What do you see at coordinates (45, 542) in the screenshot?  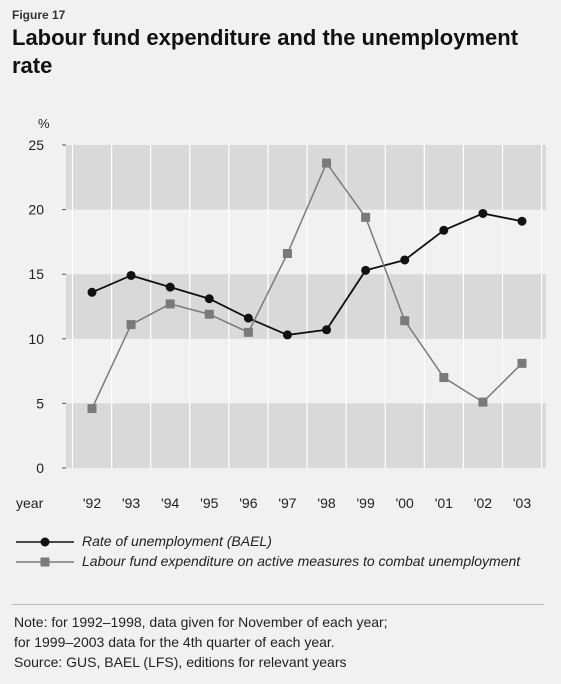 I see `legend-swatch-circle-icon` at bounding box center [45, 542].